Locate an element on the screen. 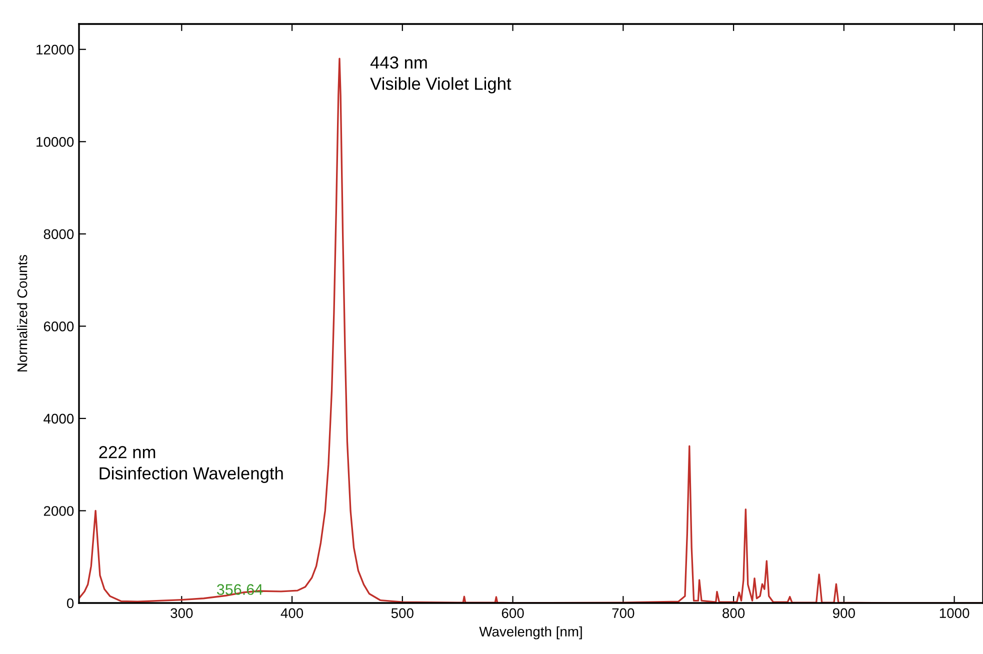  y-tick-label: 8000 is located at coordinates (59, 234).